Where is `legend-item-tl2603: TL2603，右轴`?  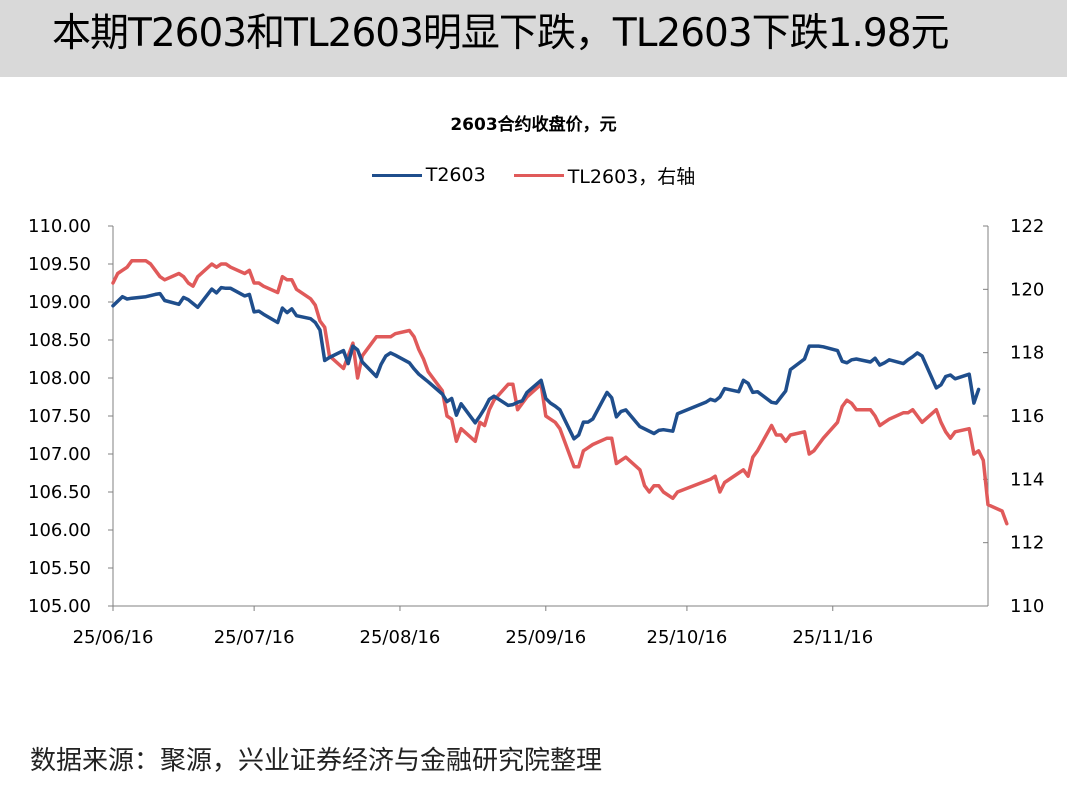
legend-item-tl2603: TL2603，右轴 is located at coordinates (604, 175).